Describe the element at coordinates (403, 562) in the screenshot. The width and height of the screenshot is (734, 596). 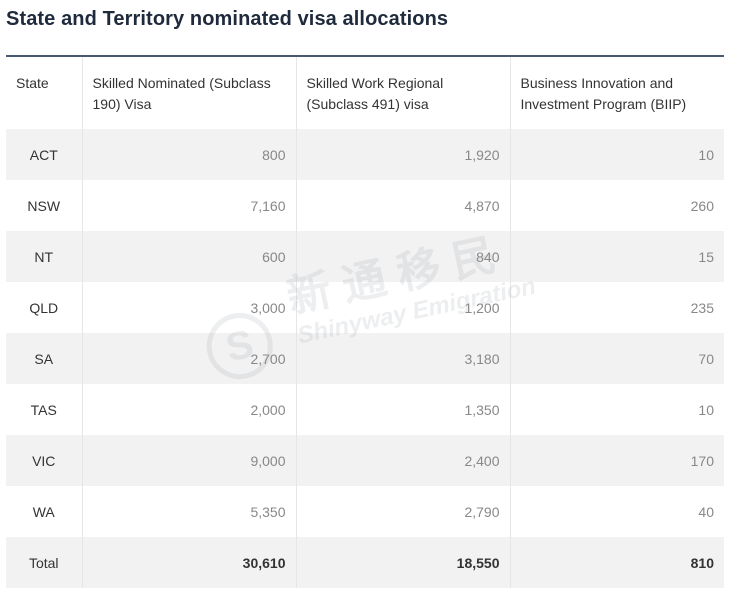
I see `cell-total-491: 18,550` at that location.